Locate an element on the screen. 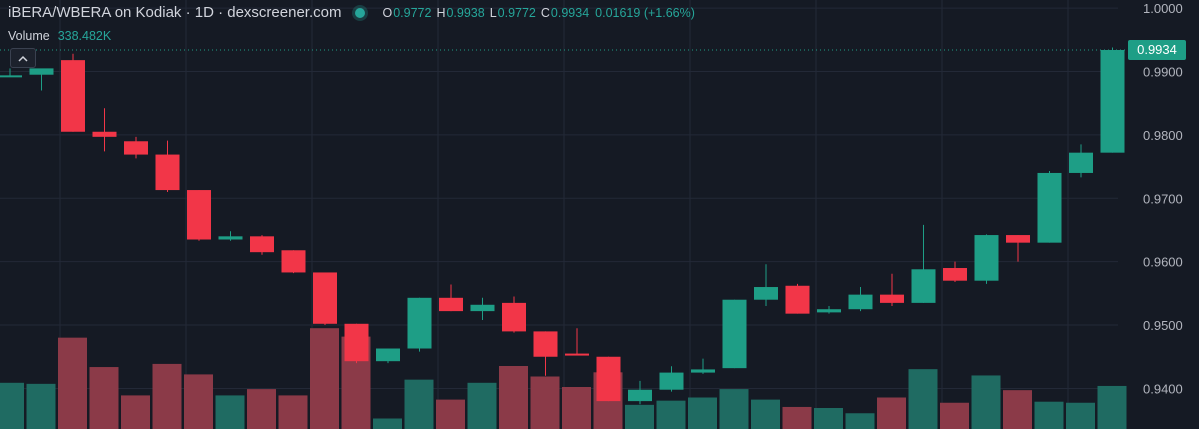 The height and width of the screenshot is (429, 1199). price-axis-tick-label: 0.9400 is located at coordinates (1163, 388).